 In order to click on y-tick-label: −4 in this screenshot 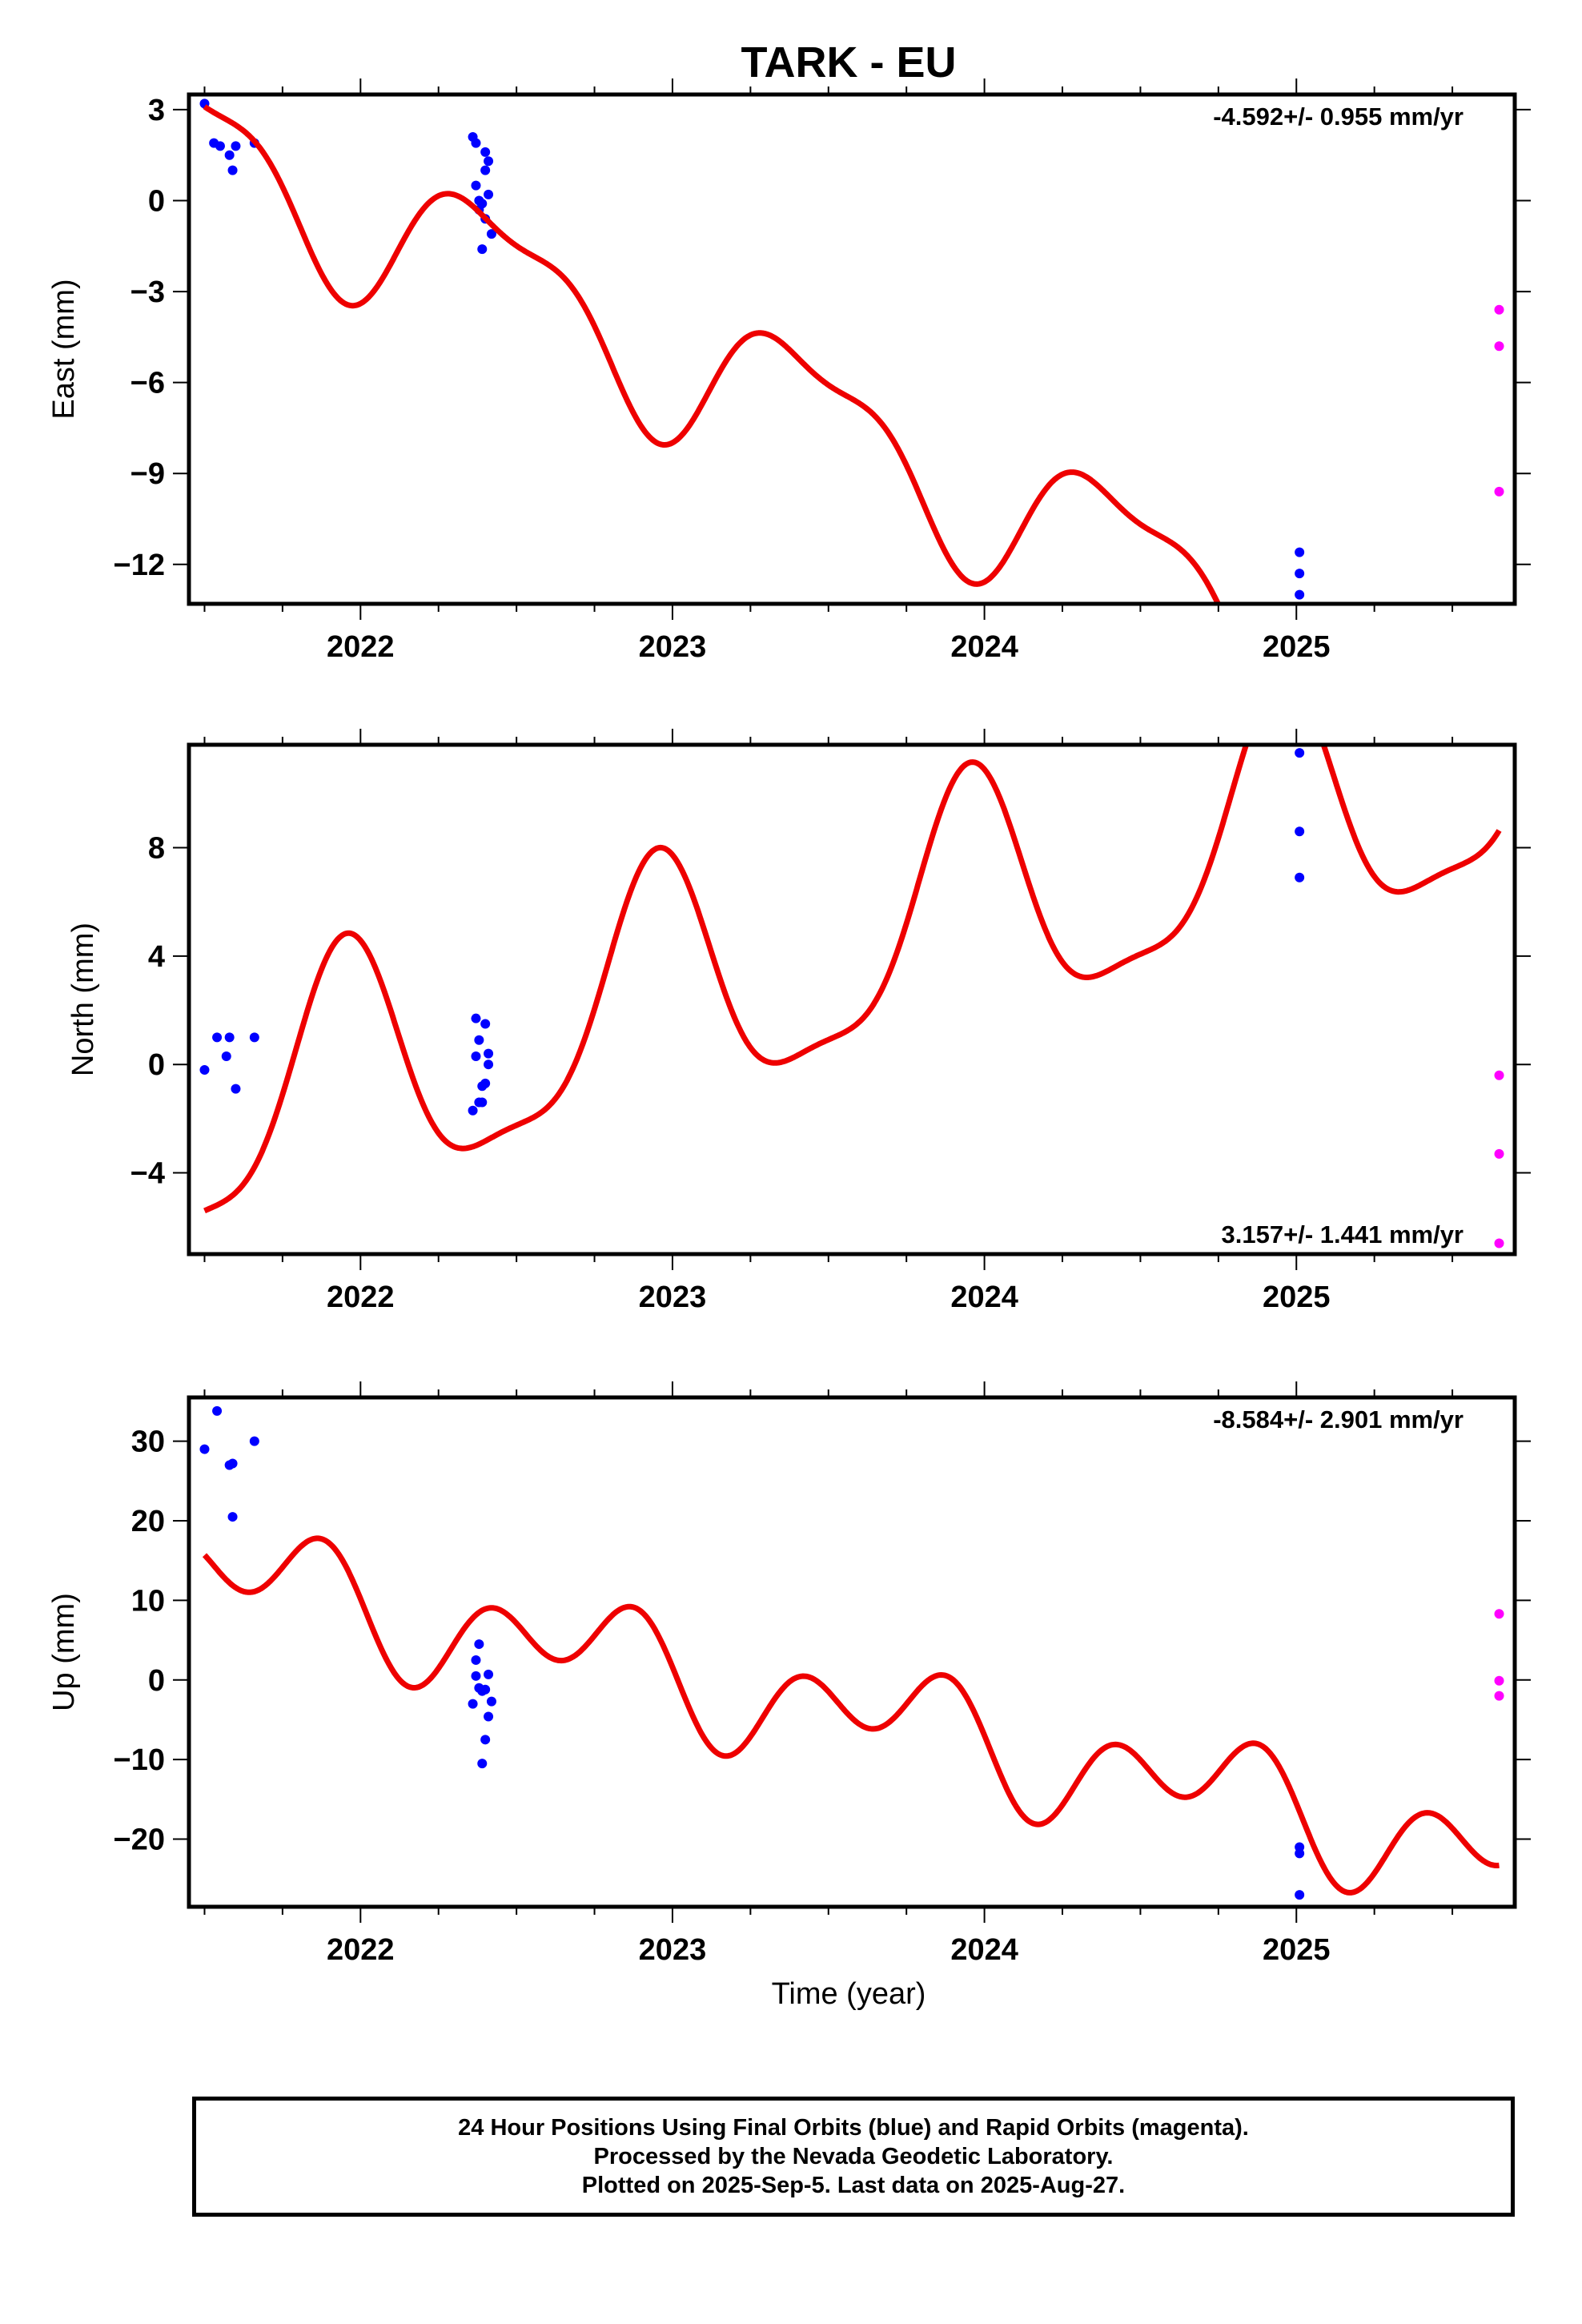, I will do `click(147, 1174)`.